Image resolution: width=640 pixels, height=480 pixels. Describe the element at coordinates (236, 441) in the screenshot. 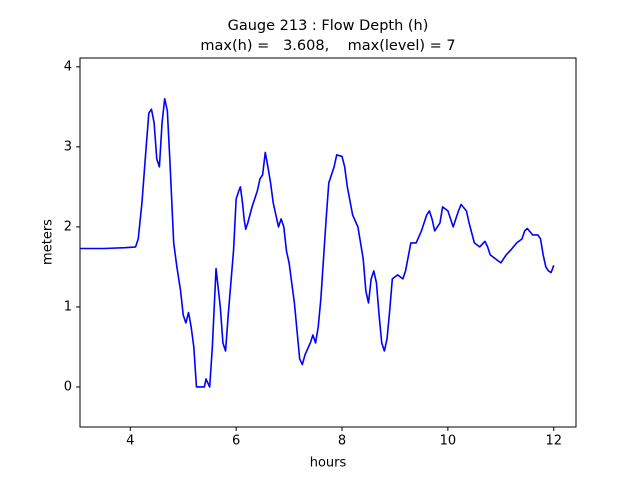

I see `x-tick-label: 6` at that location.